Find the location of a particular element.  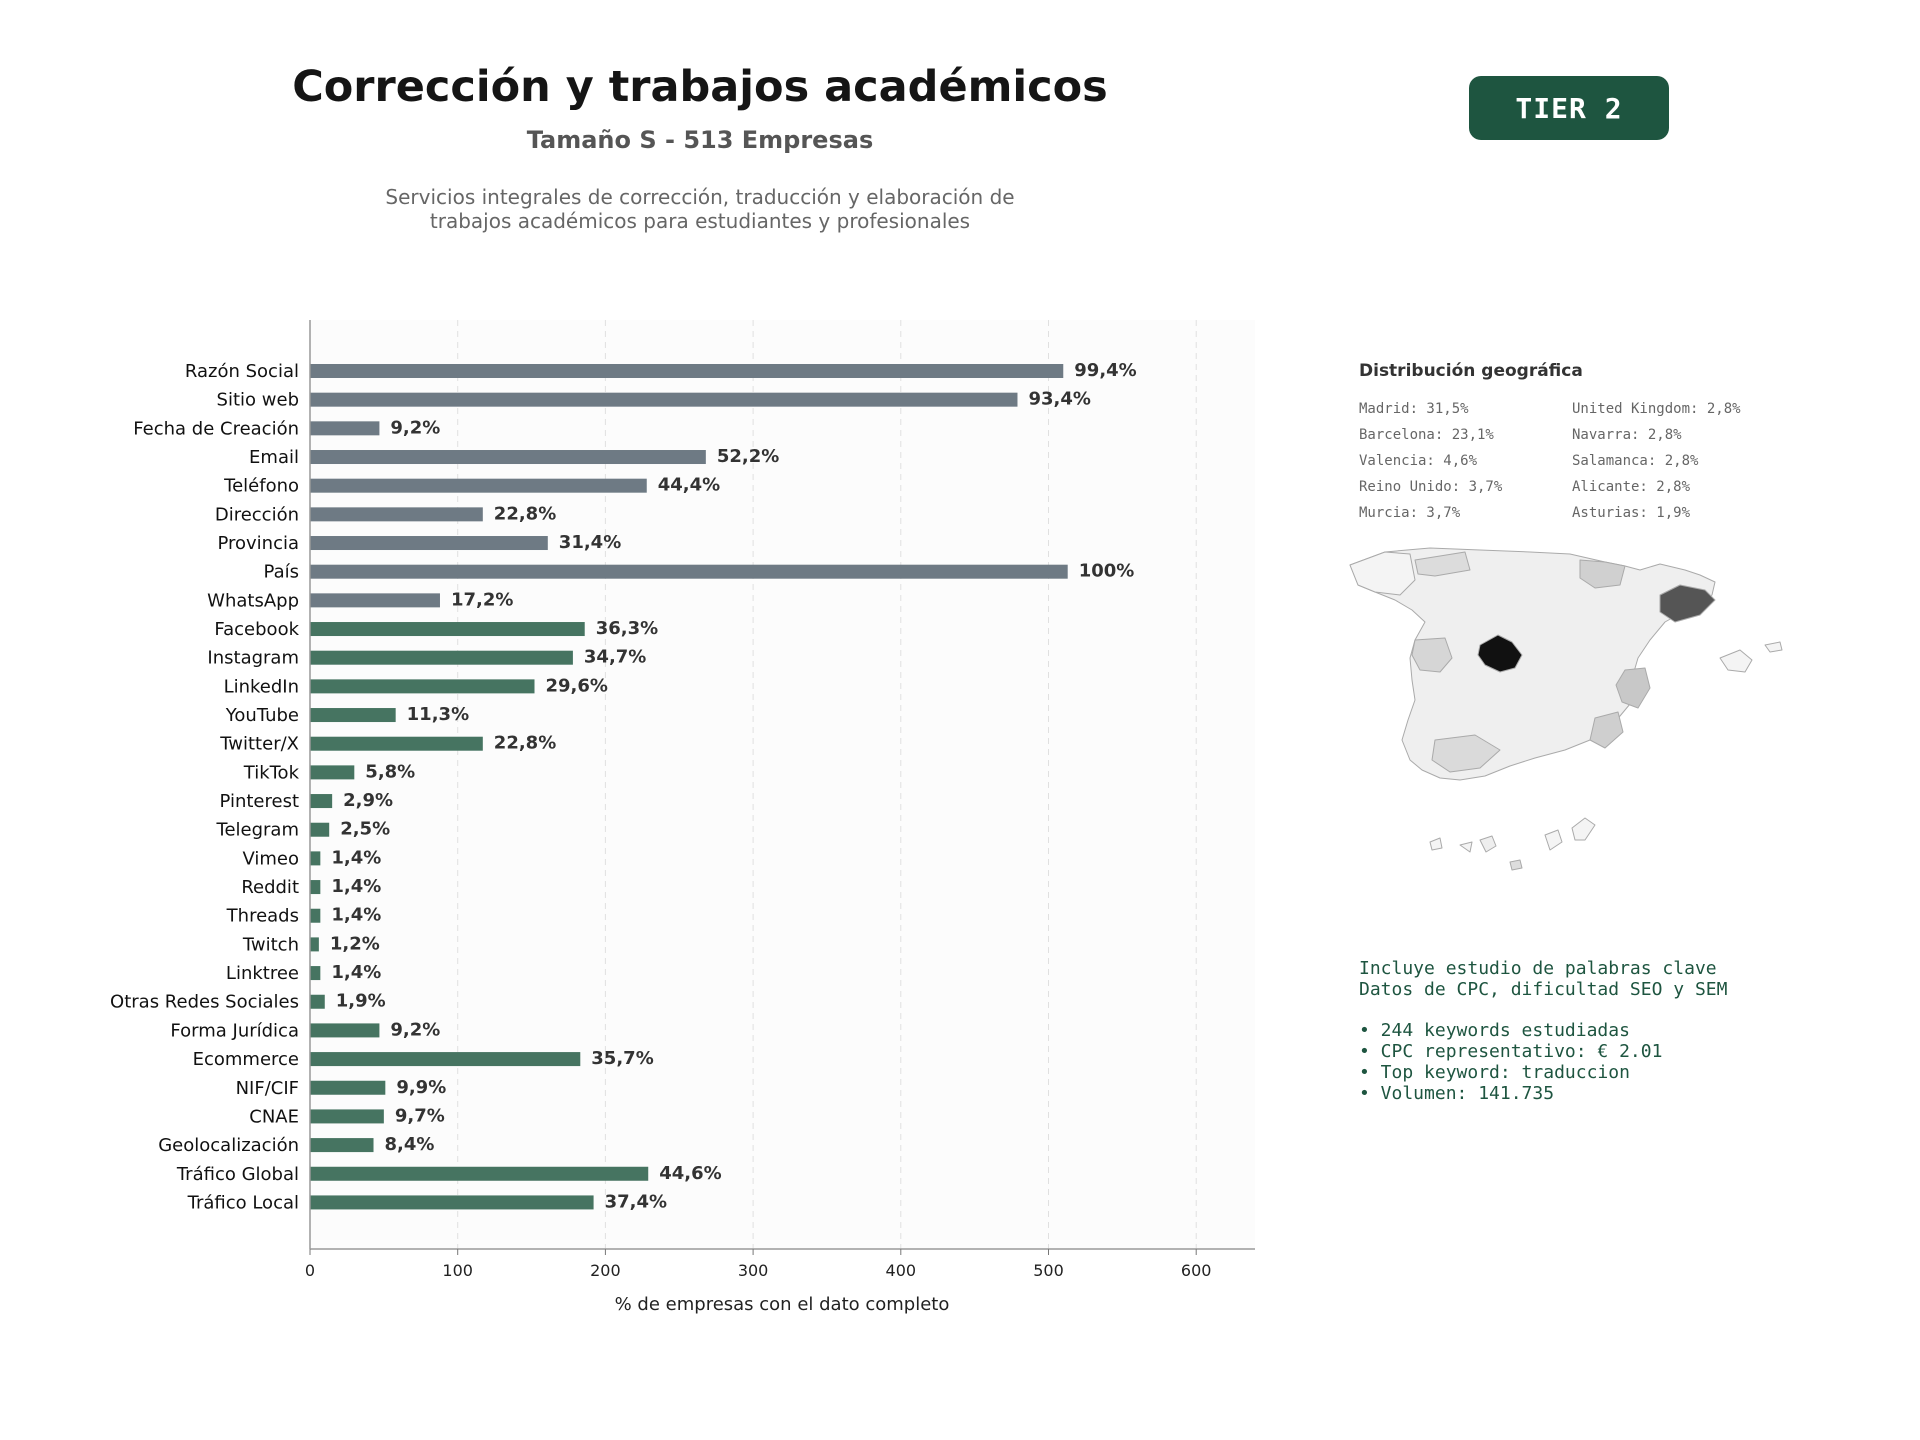

map-islands-balearic-small is located at coordinates (1773, 647).